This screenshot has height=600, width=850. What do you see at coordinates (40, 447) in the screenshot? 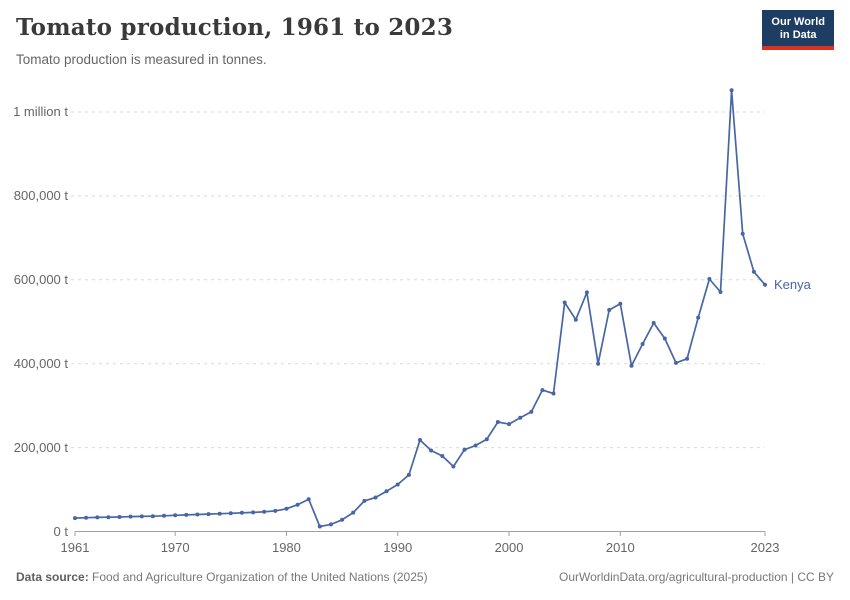
I see `y-axis-tick-label: 200,000 t` at bounding box center [40, 447].